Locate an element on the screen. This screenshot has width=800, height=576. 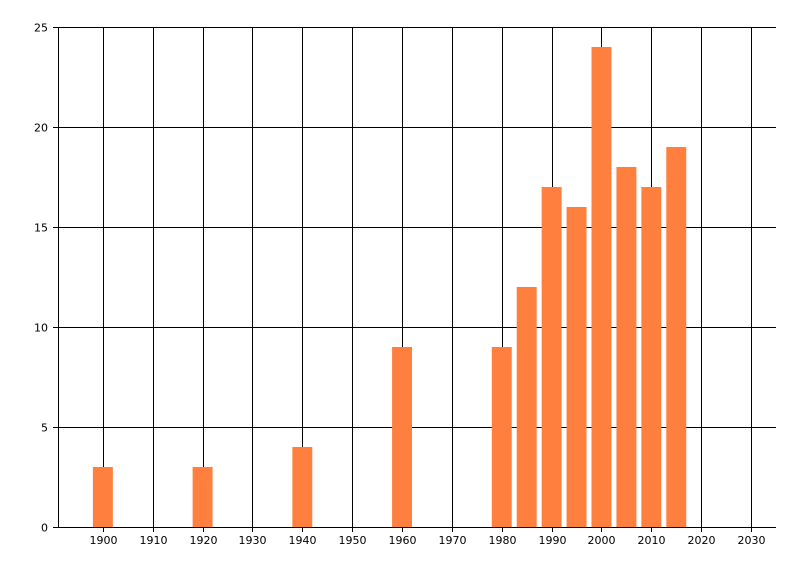
y-tick-label: 20 is located at coordinates (41, 128).